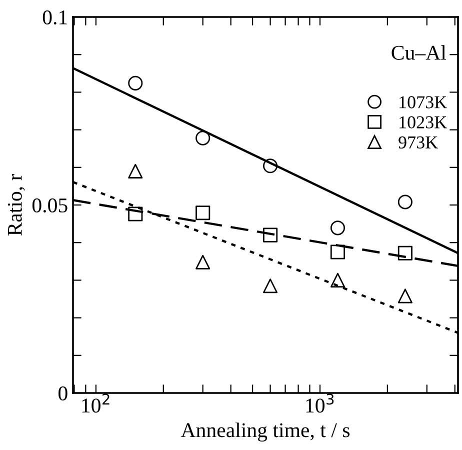 This screenshot has width=462, height=450. I want to click on annotation: Cu–Al, so click(419, 52).